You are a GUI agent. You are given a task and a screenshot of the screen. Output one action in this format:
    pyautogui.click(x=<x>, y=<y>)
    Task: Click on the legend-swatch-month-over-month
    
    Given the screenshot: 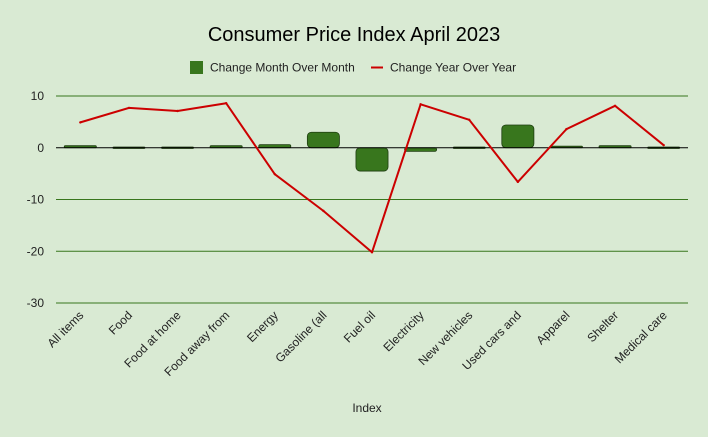 What is the action you would take?
    pyautogui.click(x=196, y=67)
    